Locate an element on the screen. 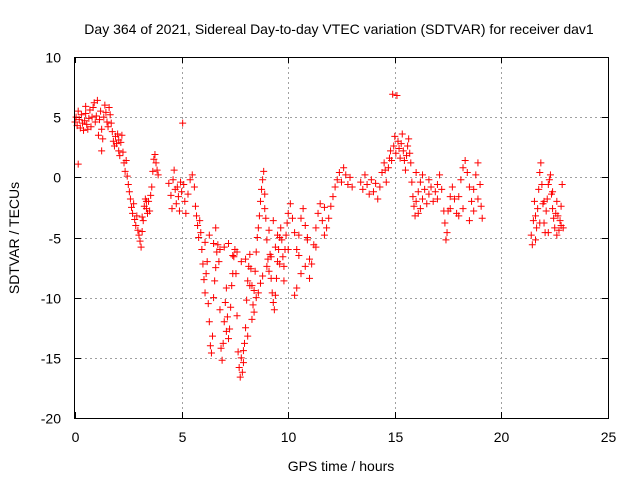 Image resolution: width=640 pixels, height=480 pixels. x-tick-label: 25 is located at coordinates (609, 437).